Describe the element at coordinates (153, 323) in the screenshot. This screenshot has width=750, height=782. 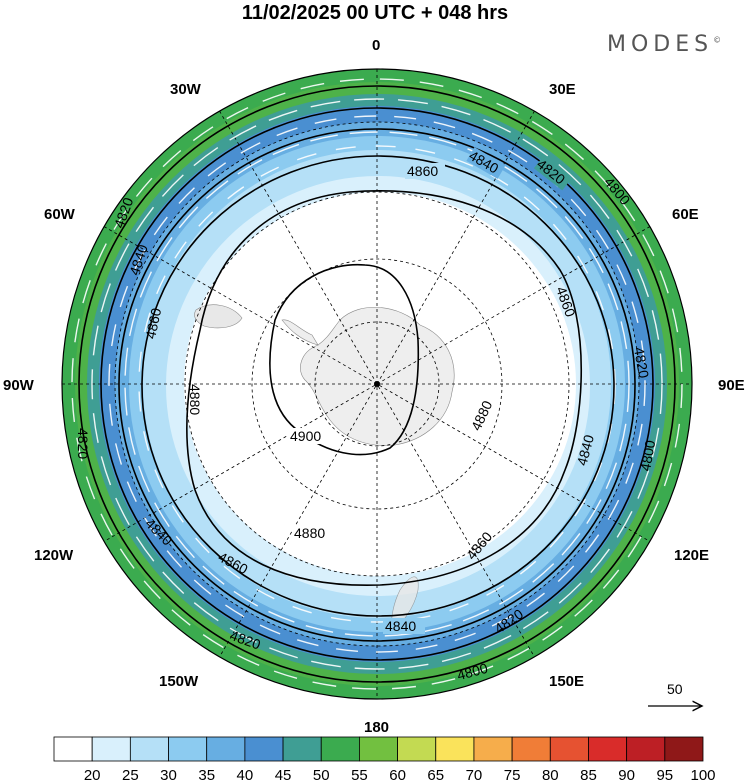
I see `contour-label-4860-left: 4860` at that location.